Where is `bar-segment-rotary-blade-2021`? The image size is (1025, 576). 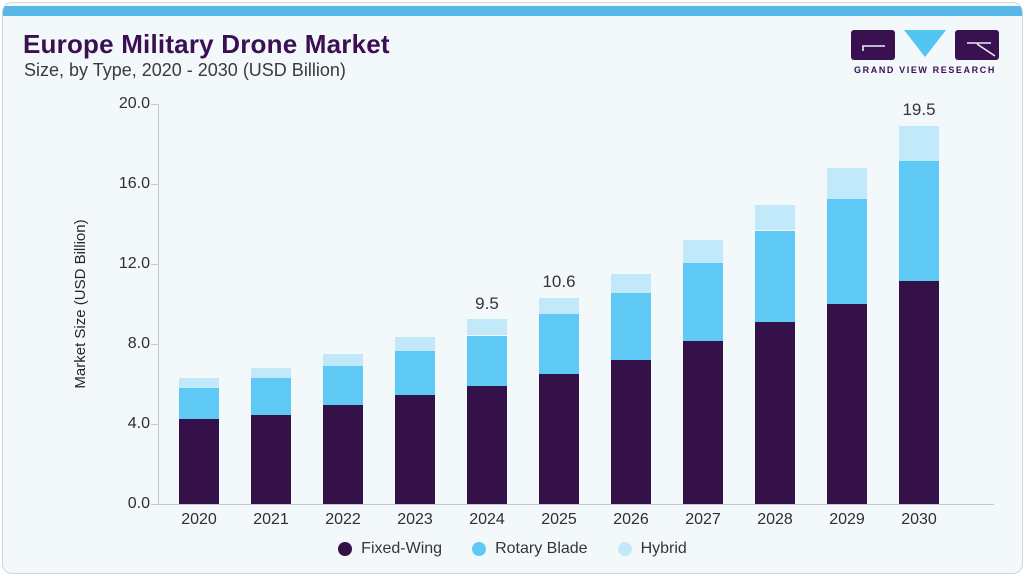
bar-segment-rotary-blade-2021 is located at coordinates (271, 396).